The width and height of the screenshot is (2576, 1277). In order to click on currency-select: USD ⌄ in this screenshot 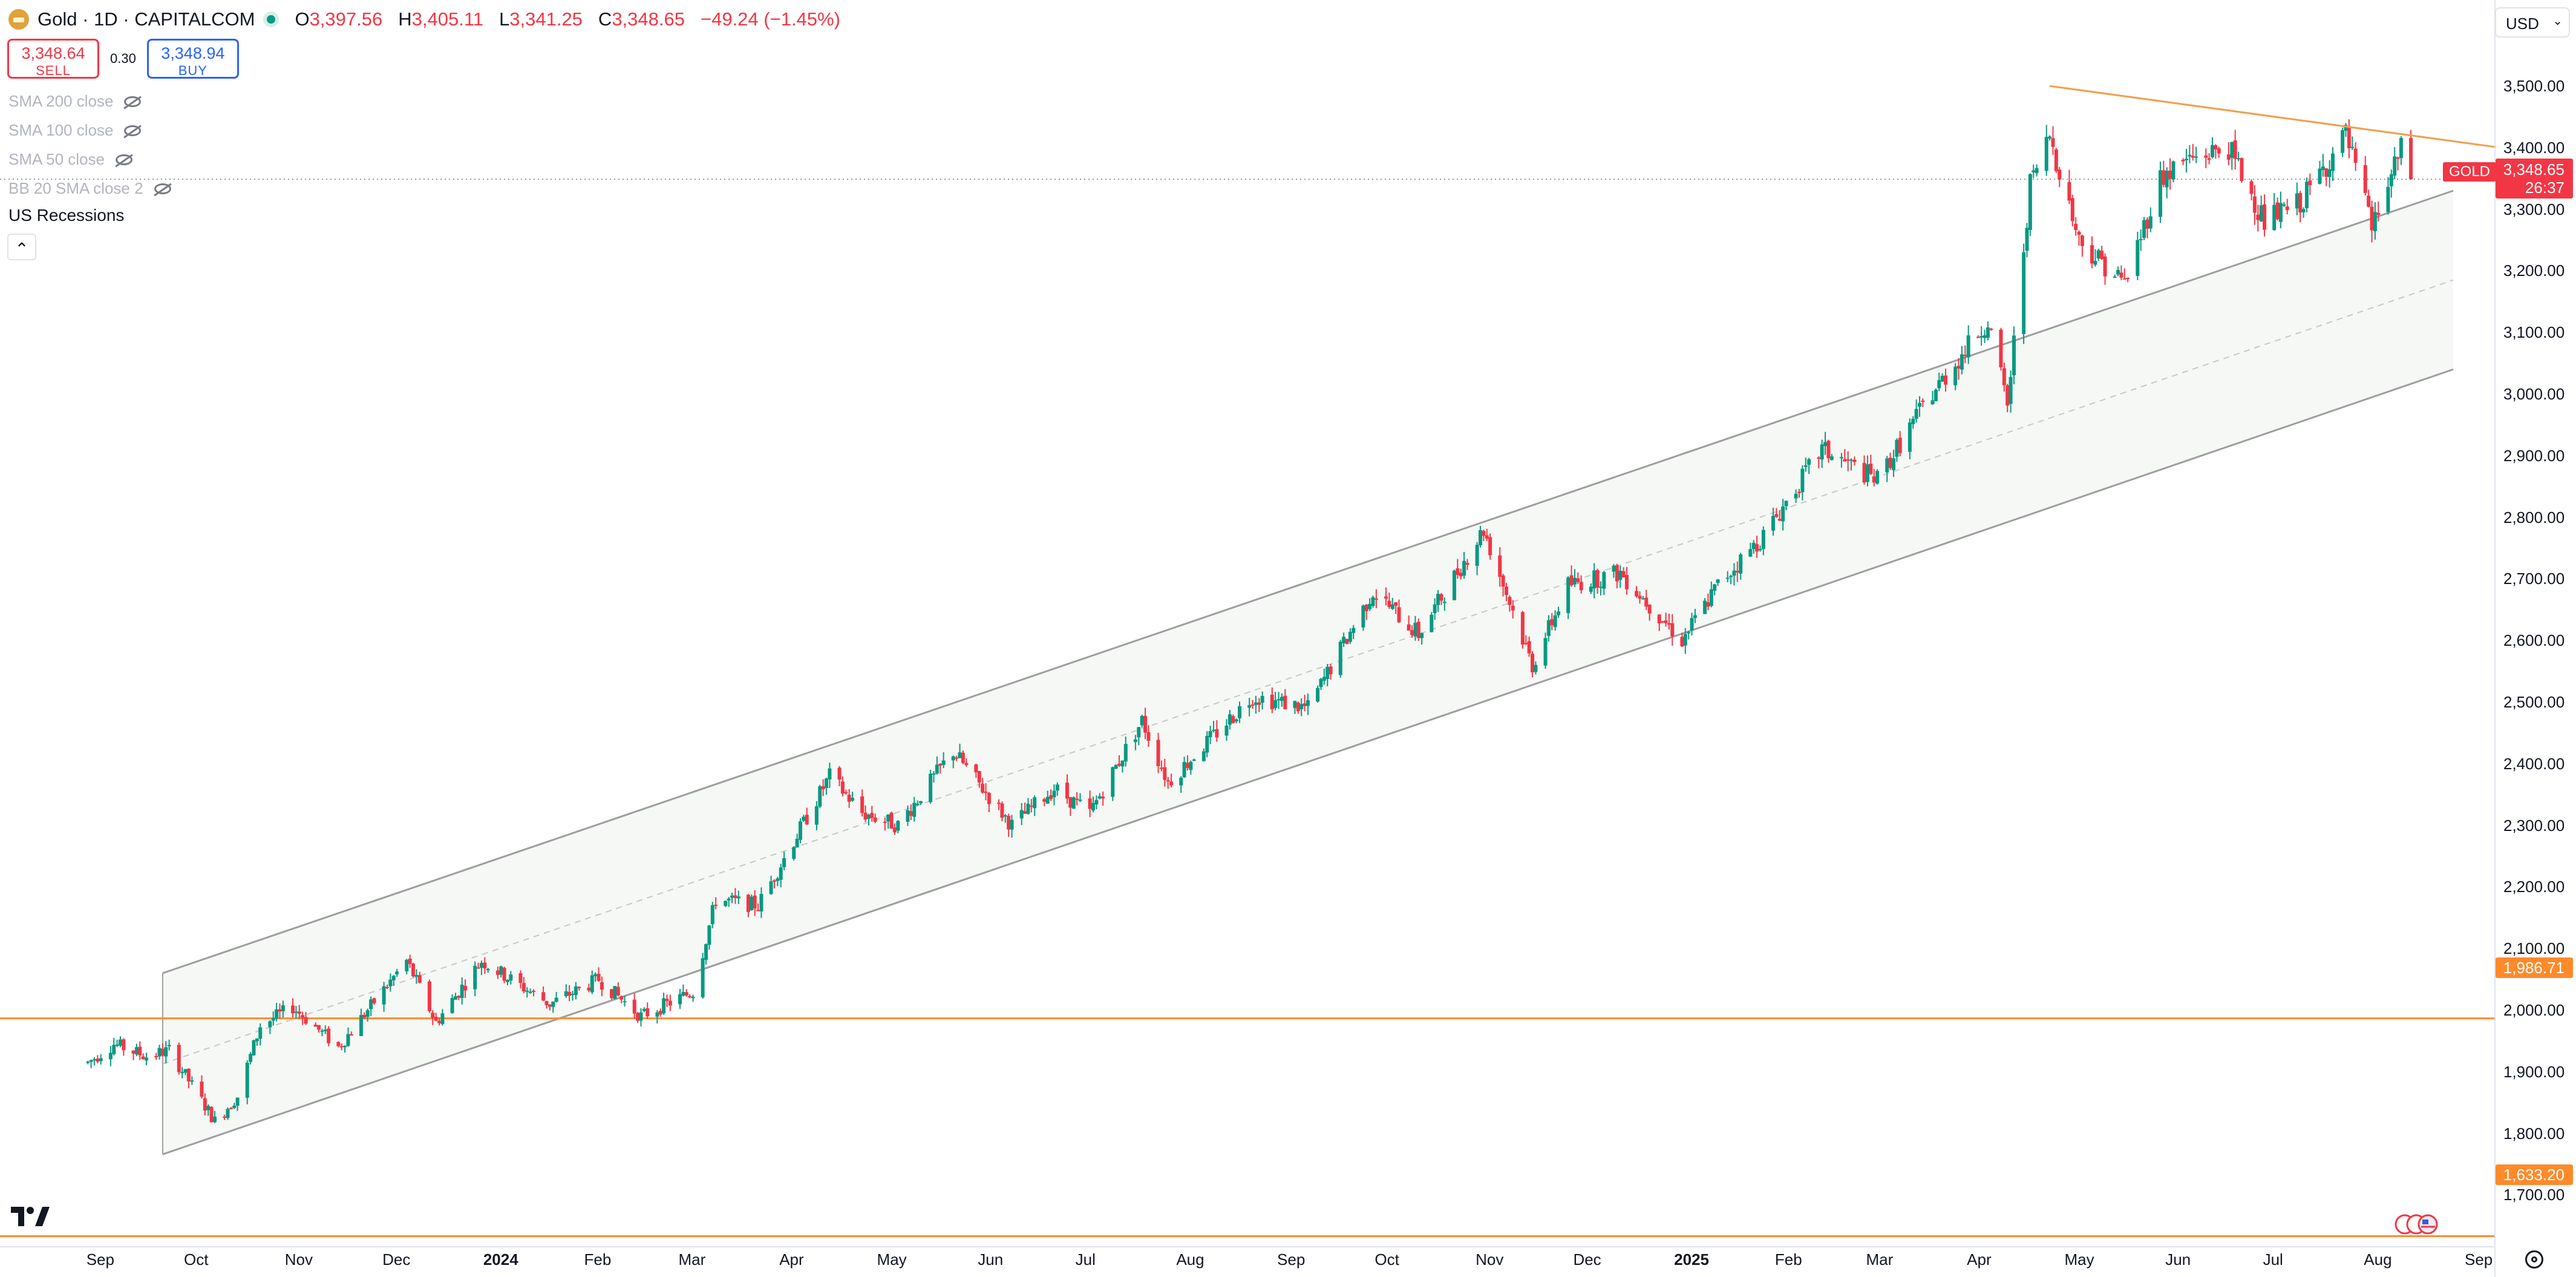, I will do `click(2532, 22)`.